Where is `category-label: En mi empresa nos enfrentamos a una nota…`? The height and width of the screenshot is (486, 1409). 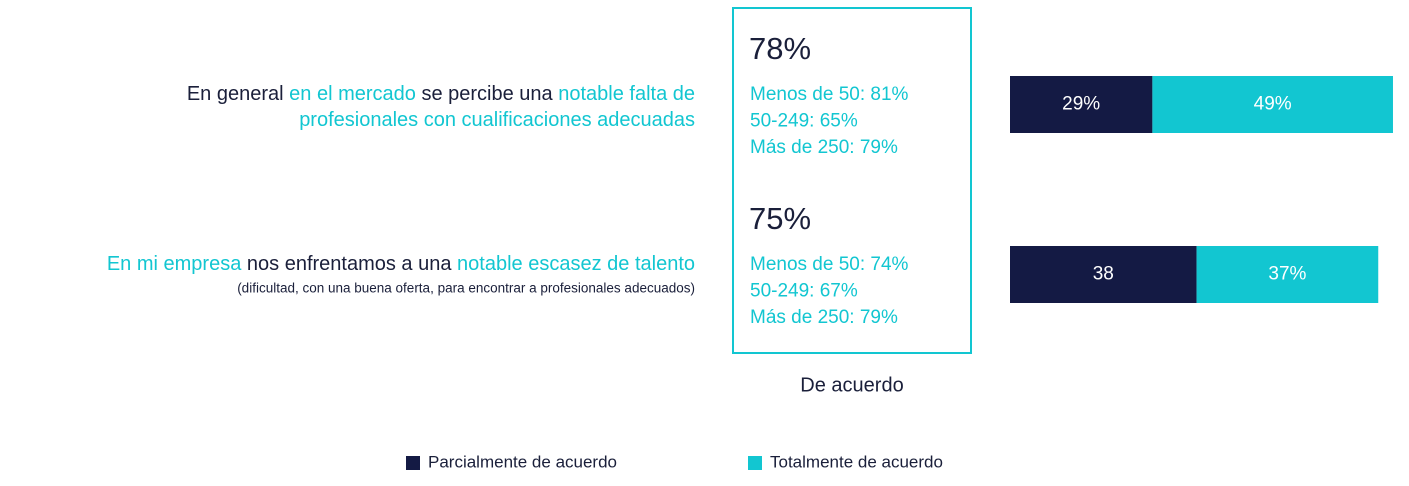 category-label: En mi empresa nos enfrentamos a una nota… is located at coordinates (401, 264).